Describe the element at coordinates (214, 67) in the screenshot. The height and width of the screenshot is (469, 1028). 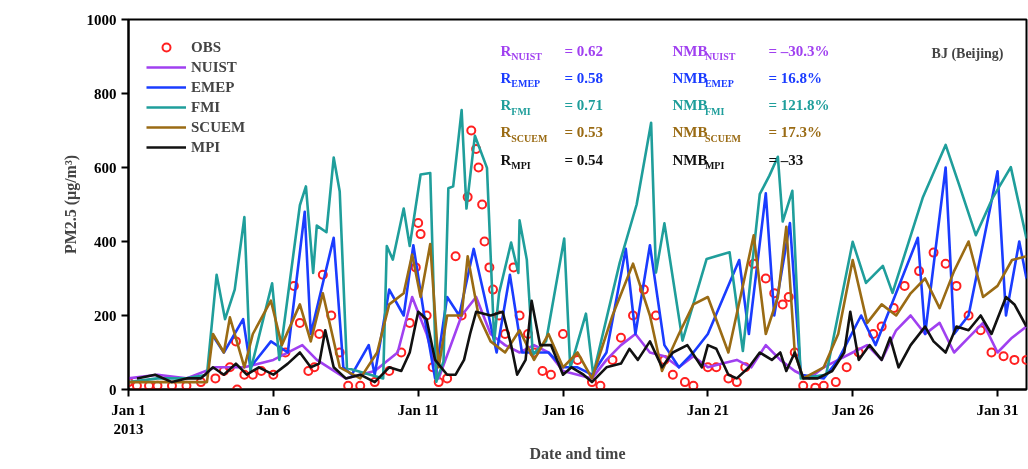
I see `legend-label: NUIST` at that location.